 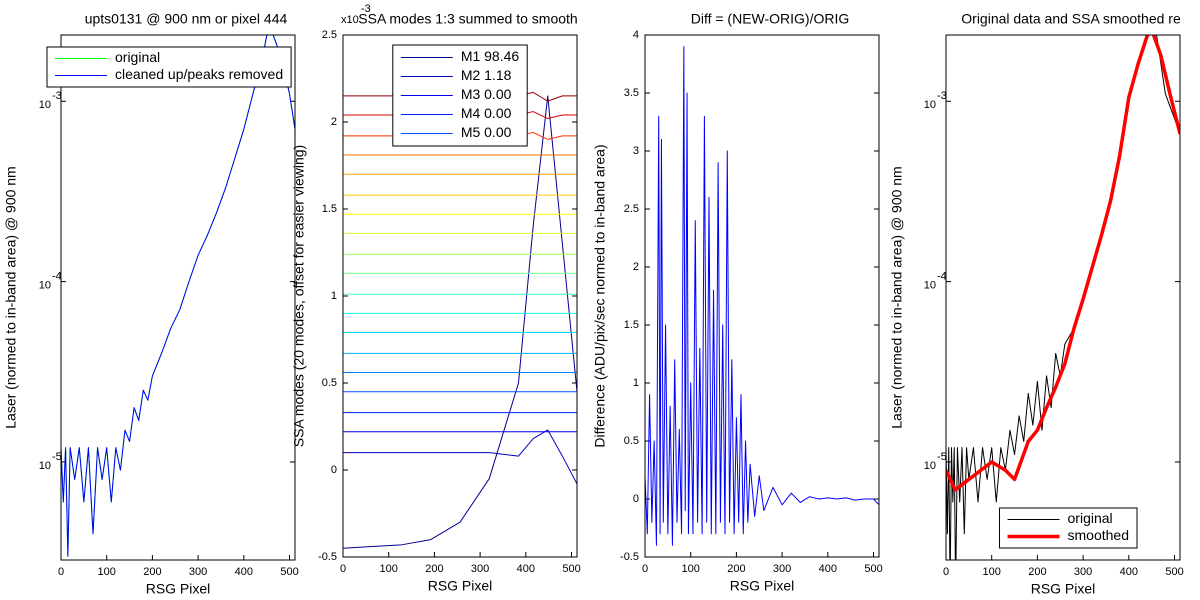 I want to click on chart-title: Diff = (NEW-ORIG)/ORIG, so click(x=770, y=19).